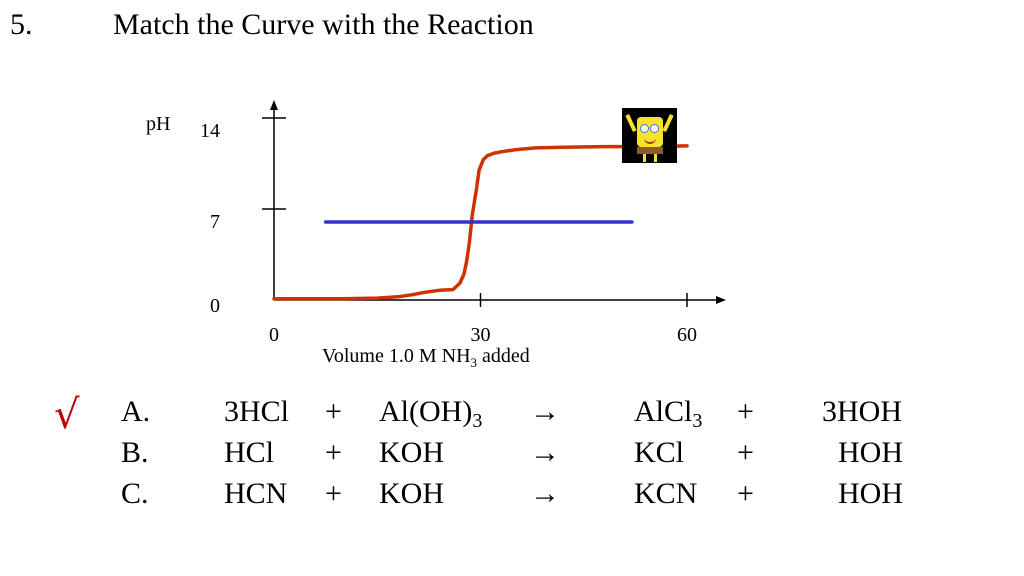 The height and width of the screenshot is (576, 1024). Describe the element at coordinates (655, 158) in the screenshot. I see `mascot-right-leg` at that location.